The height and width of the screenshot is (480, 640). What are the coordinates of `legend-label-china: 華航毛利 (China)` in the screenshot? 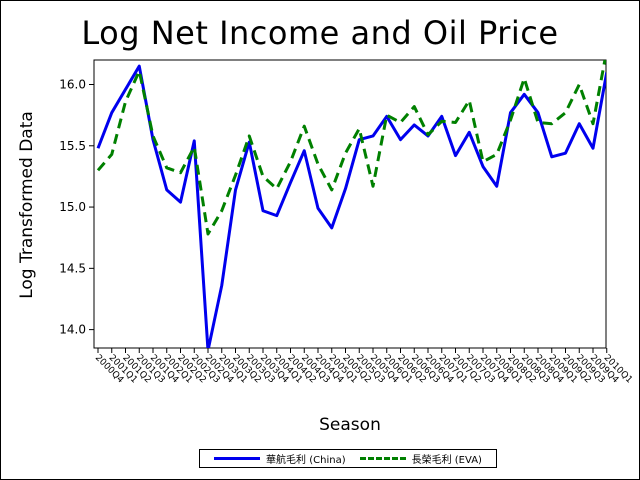 It's located at (306, 460).